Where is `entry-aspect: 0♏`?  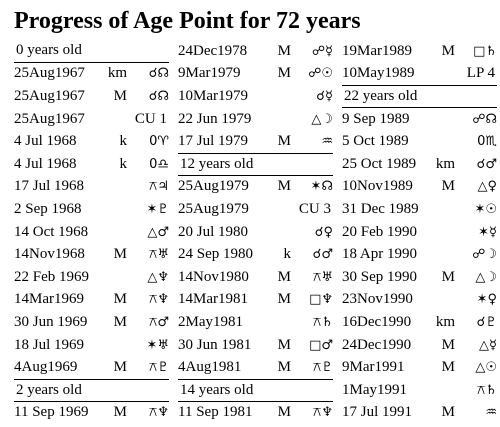
entry-aspect: 0♏ is located at coordinates (487, 142).